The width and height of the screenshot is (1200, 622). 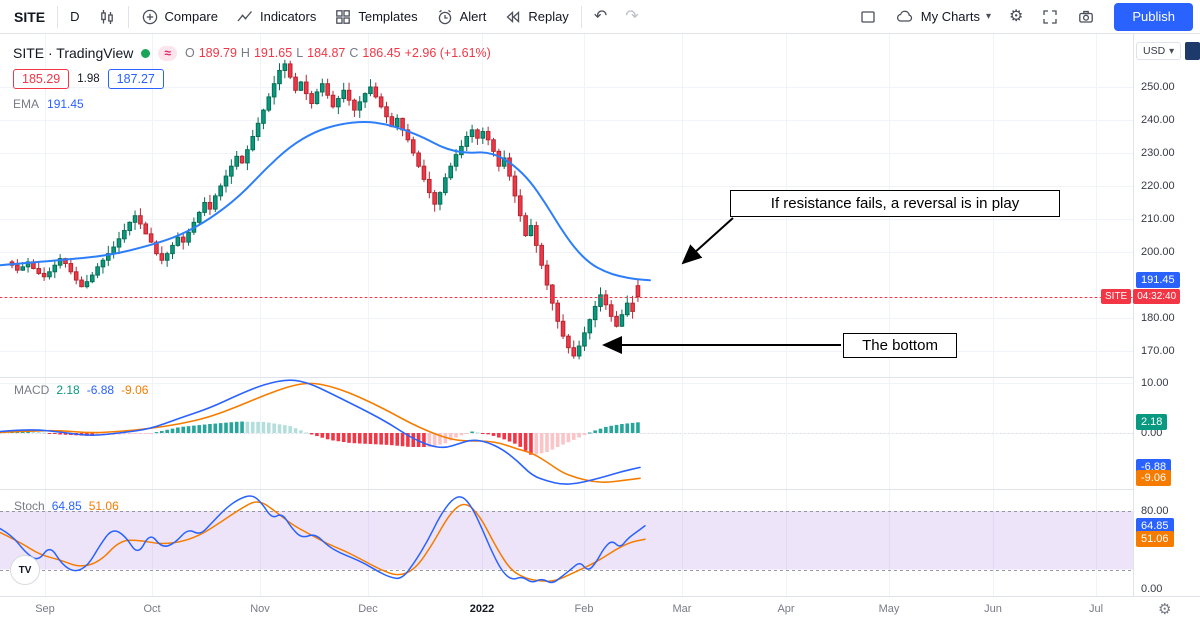 I want to click on camera-icon, so click(x=1086, y=17).